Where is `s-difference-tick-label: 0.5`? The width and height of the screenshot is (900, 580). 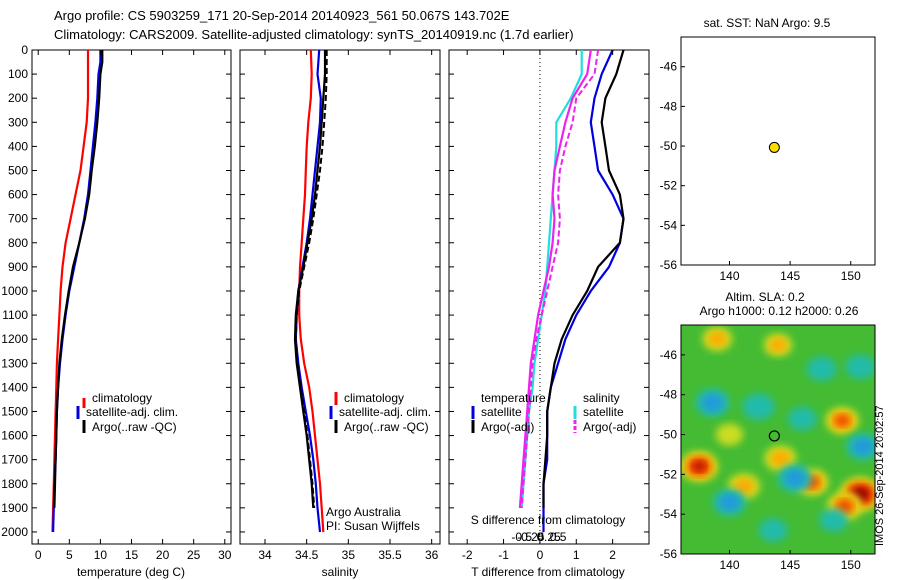
s-difference-tick-label: 0.5 is located at coordinates (558, 537).